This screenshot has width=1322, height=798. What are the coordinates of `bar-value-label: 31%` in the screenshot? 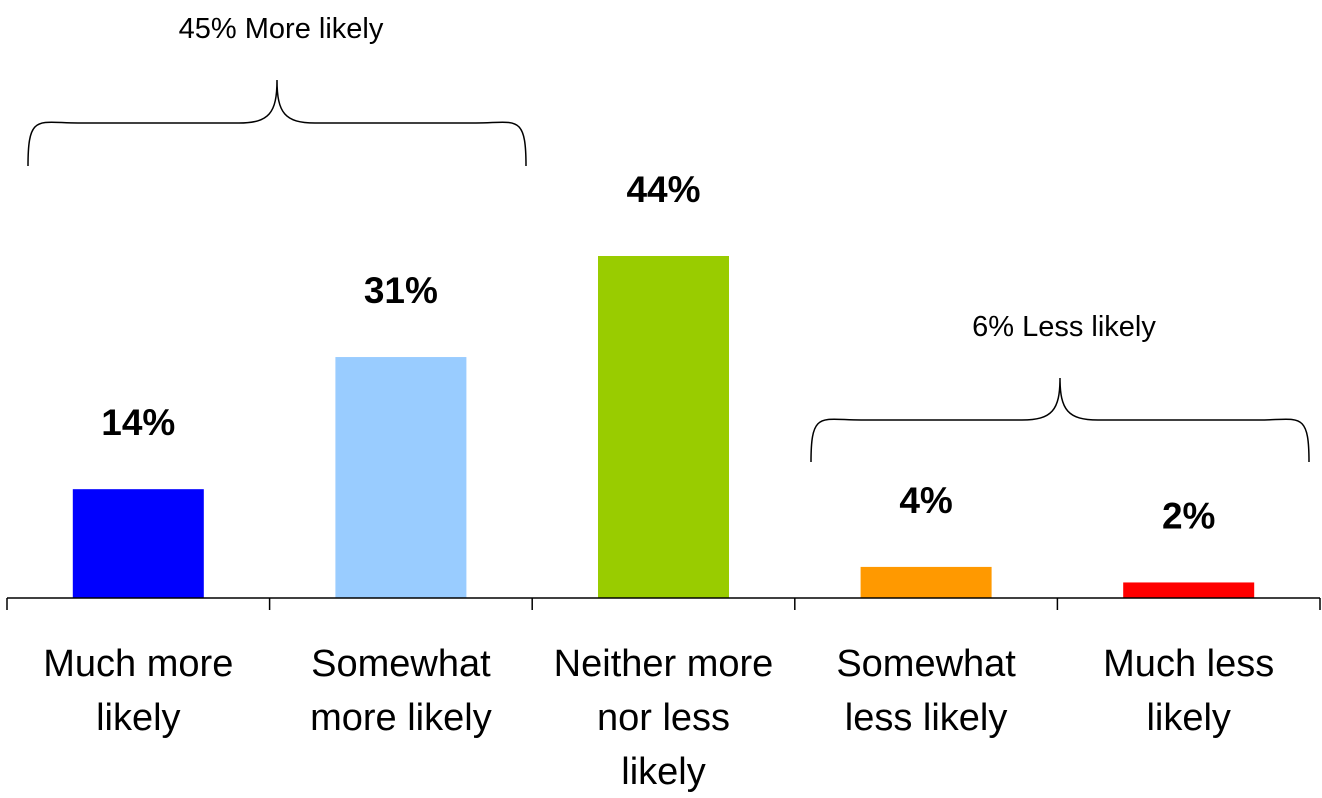 It's located at (401, 290).